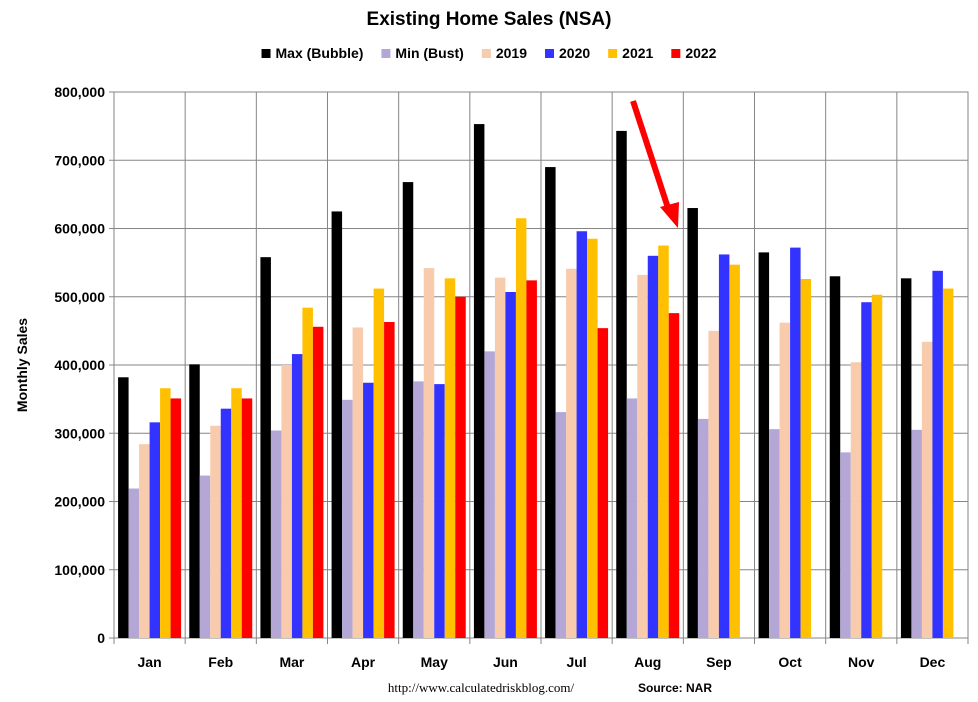 Image resolution: width=978 pixels, height=702 pixels. What do you see at coordinates (363, 662) in the screenshot?
I see `x-tick-label: Apr` at bounding box center [363, 662].